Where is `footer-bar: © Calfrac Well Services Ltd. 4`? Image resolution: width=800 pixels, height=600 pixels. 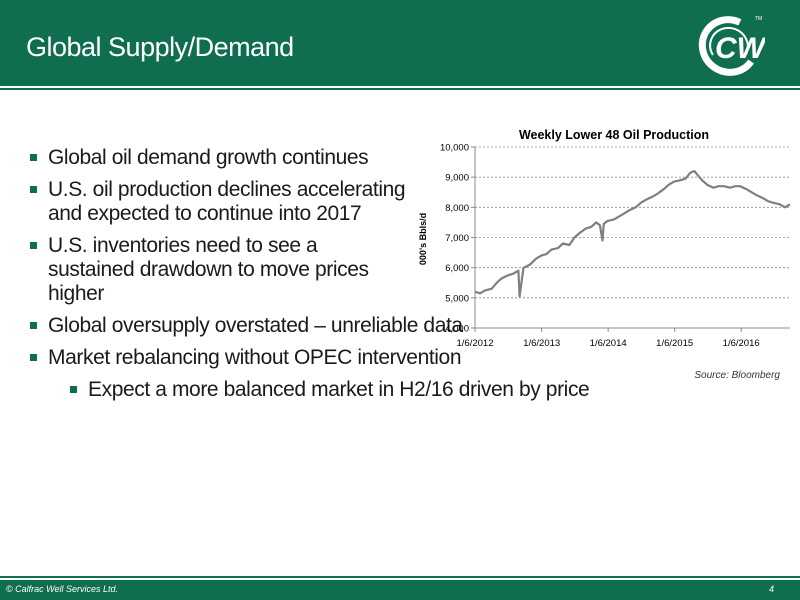
footer-bar: © Calfrac Well Services Ltd. 4 is located at coordinates (400, 590).